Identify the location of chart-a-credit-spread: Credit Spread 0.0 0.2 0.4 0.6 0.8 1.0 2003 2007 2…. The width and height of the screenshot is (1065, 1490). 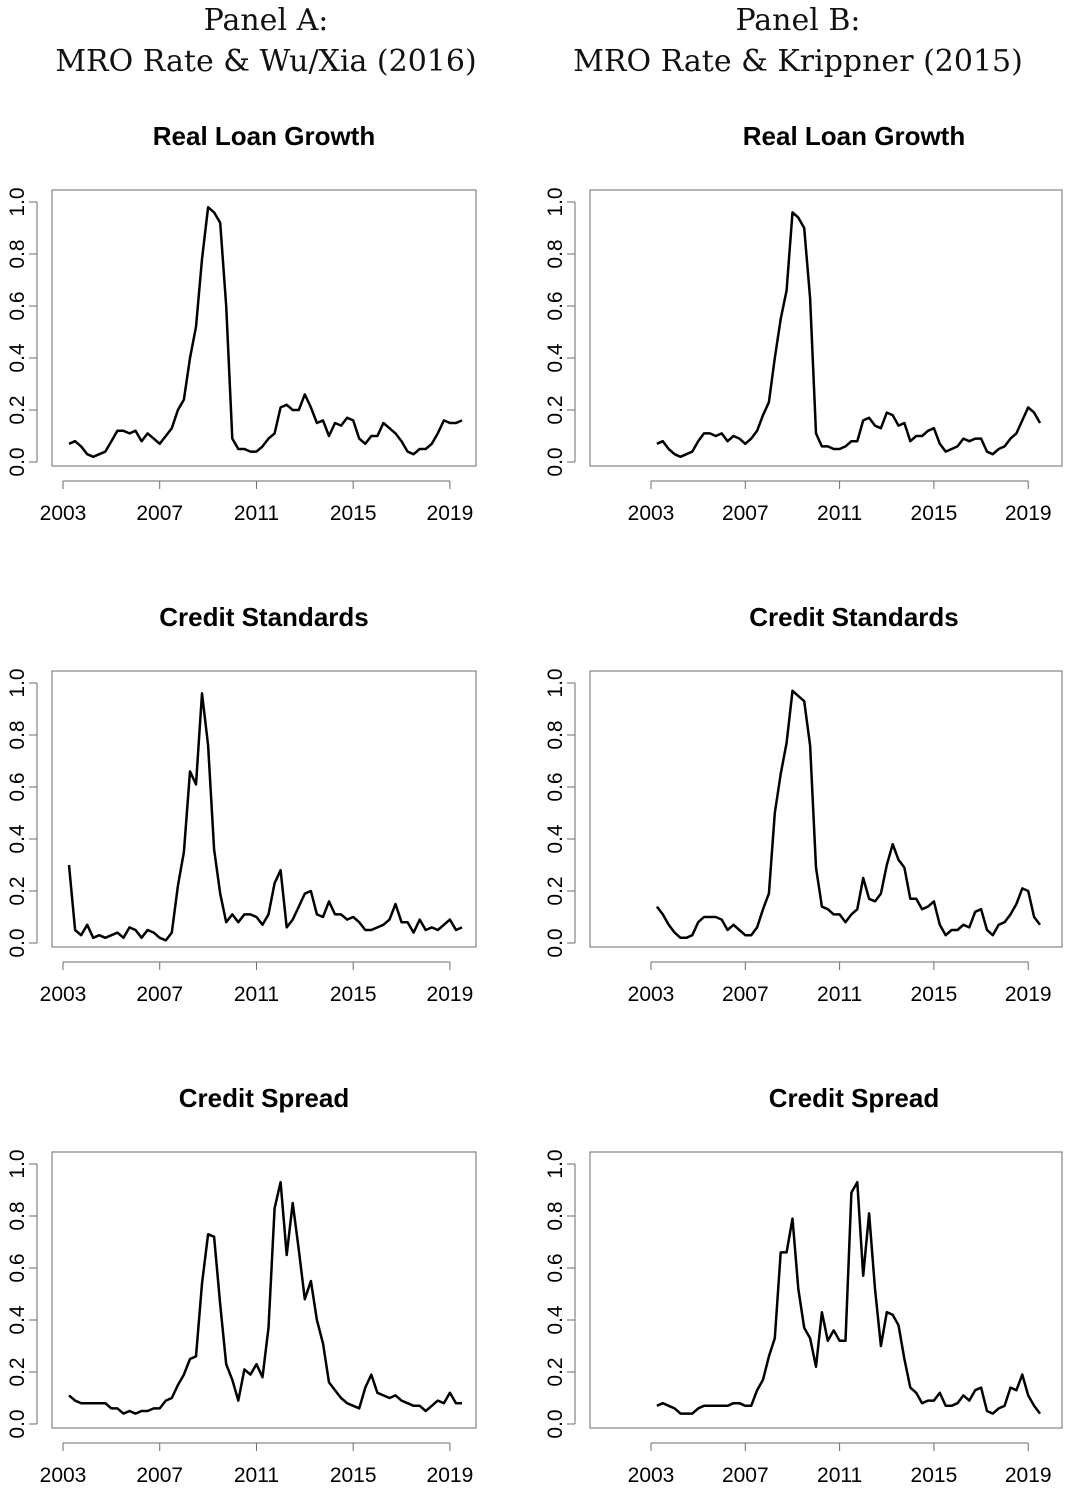
(241, 1285).